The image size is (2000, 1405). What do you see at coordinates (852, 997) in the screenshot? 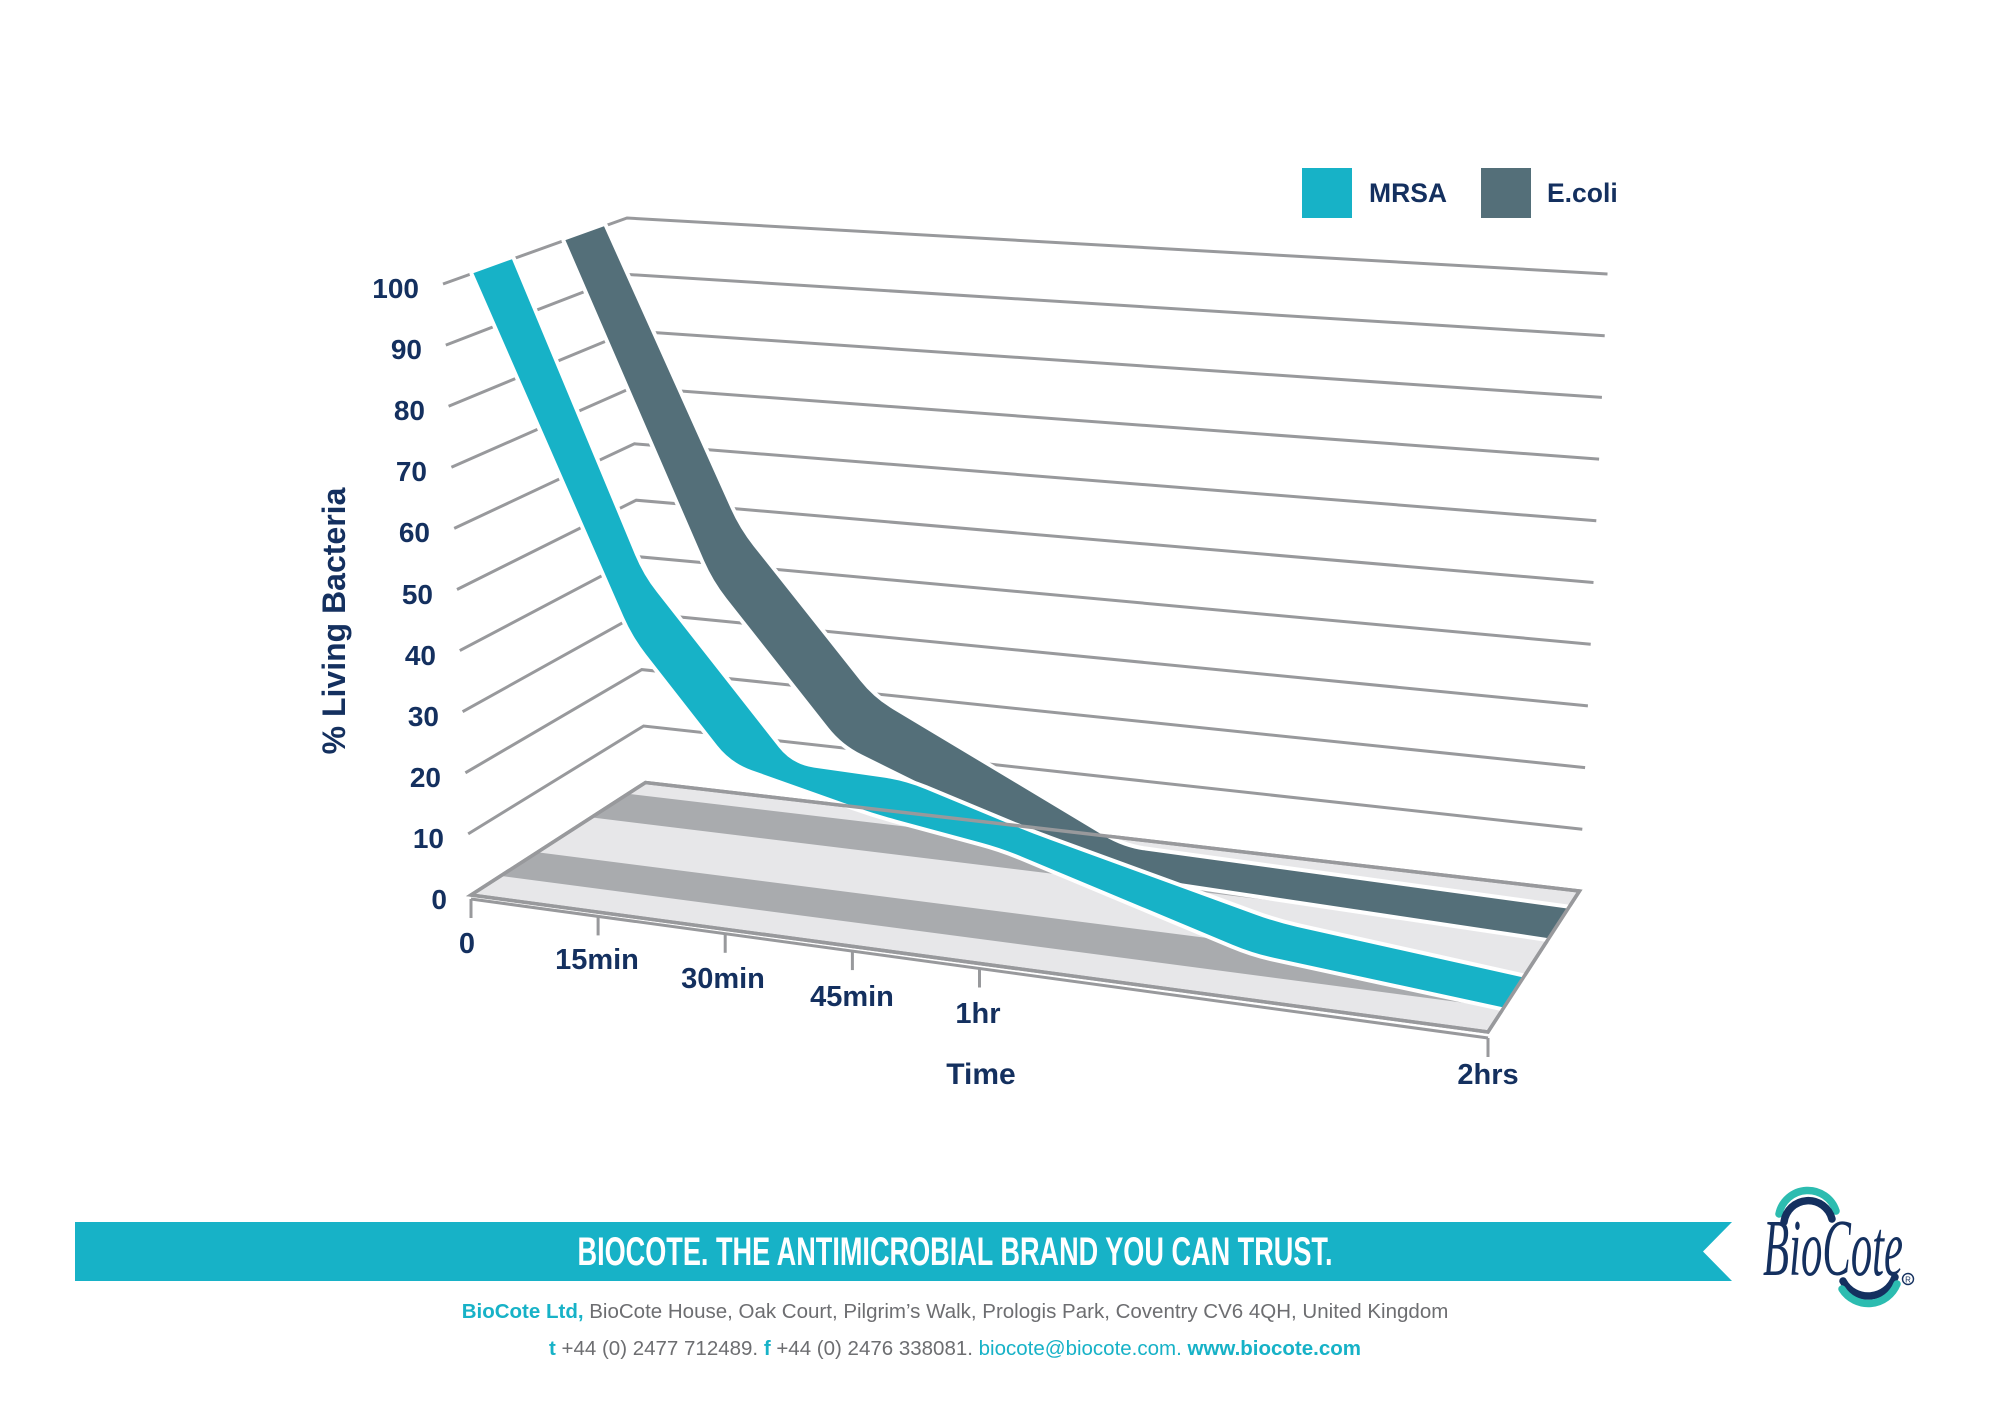
I see `svg-text: 45min` at bounding box center [852, 997].